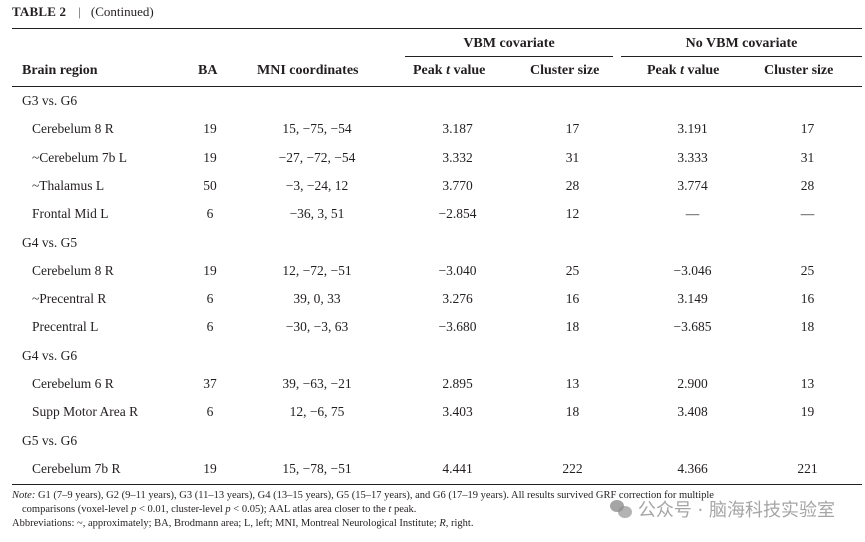  Describe the element at coordinates (50, 440) in the screenshot. I see `group-label: G5 vs. G6` at that location.